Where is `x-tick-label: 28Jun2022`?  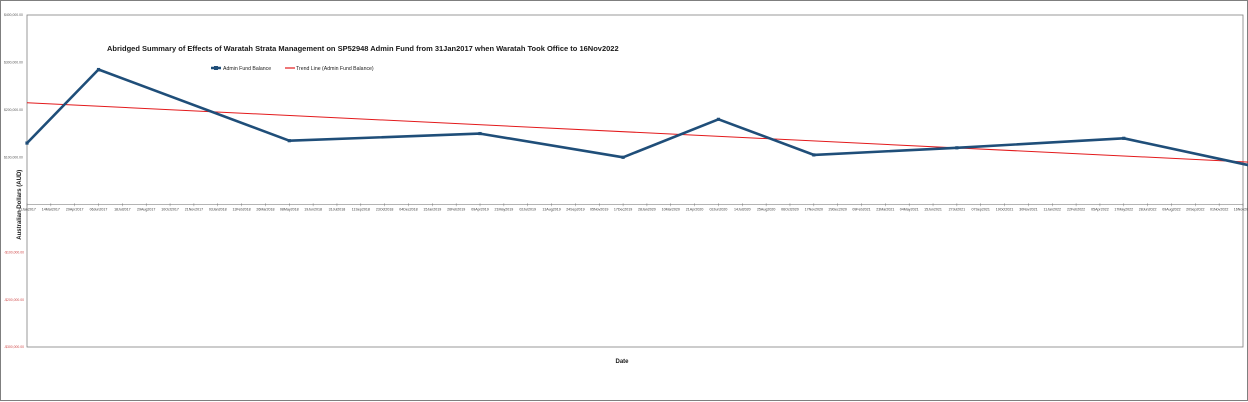
x-tick-label: 28Jun2022 is located at coordinates (1148, 210).